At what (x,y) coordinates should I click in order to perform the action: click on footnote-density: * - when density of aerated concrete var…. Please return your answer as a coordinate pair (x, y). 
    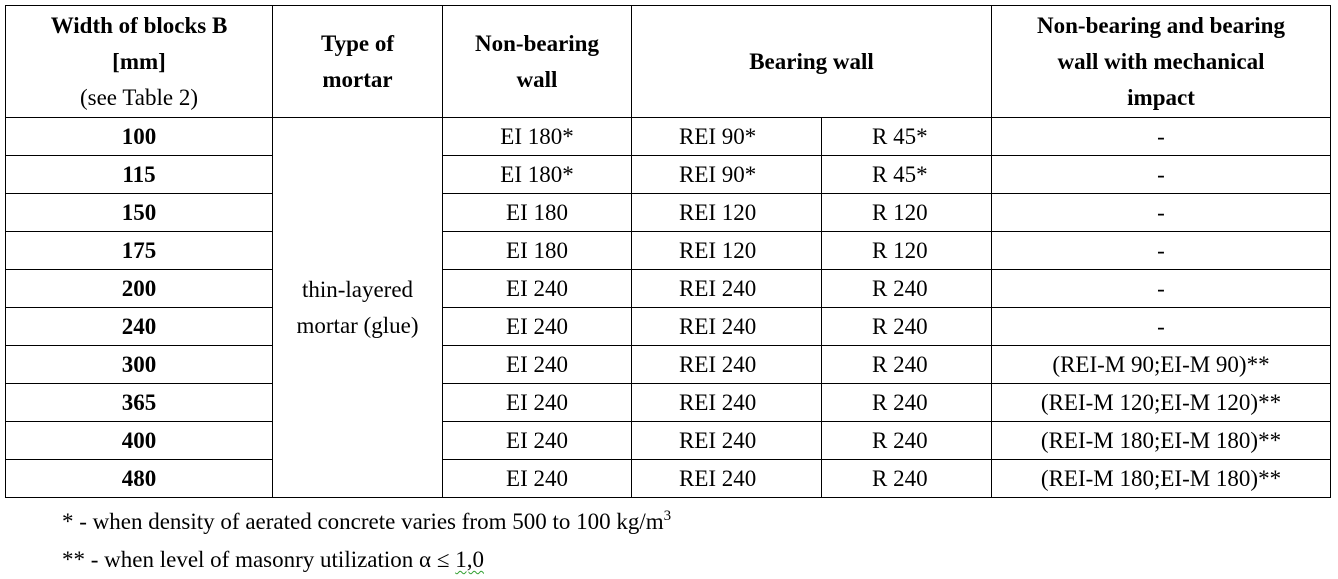
    Looking at the image, I should click on (366, 522).